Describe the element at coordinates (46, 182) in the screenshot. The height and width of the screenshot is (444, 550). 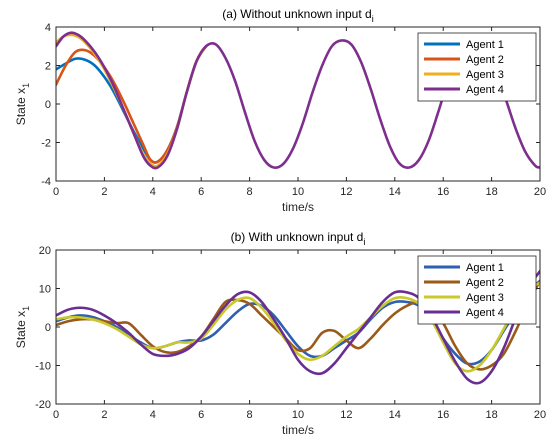
I see `y-tick-label: -4` at that location.